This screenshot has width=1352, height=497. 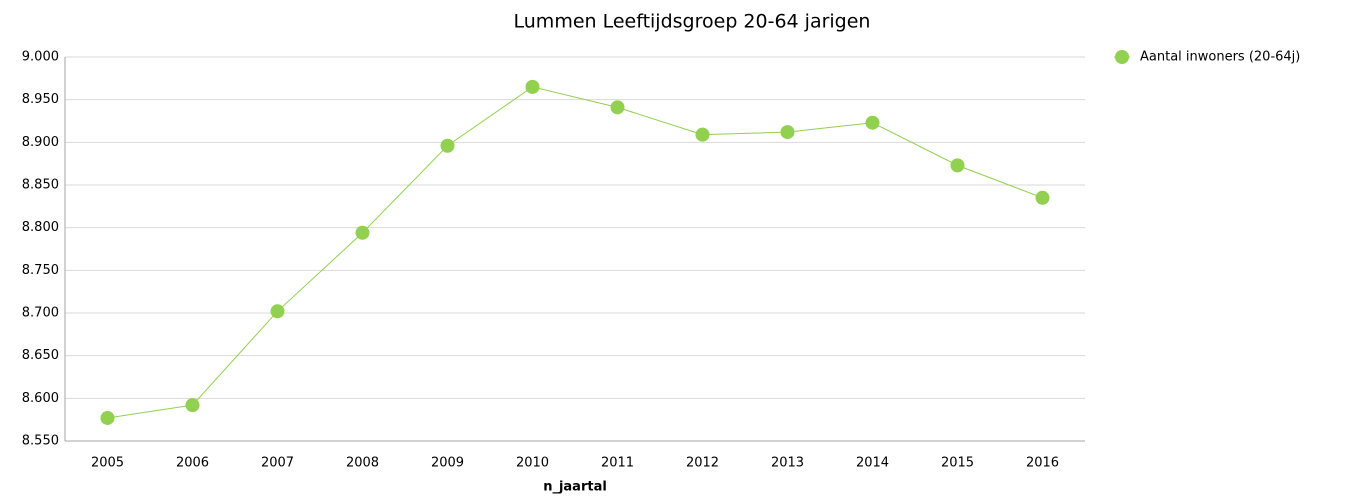 I want to click on x-axis-title: n_jaartal, so click(x=575, y=487).